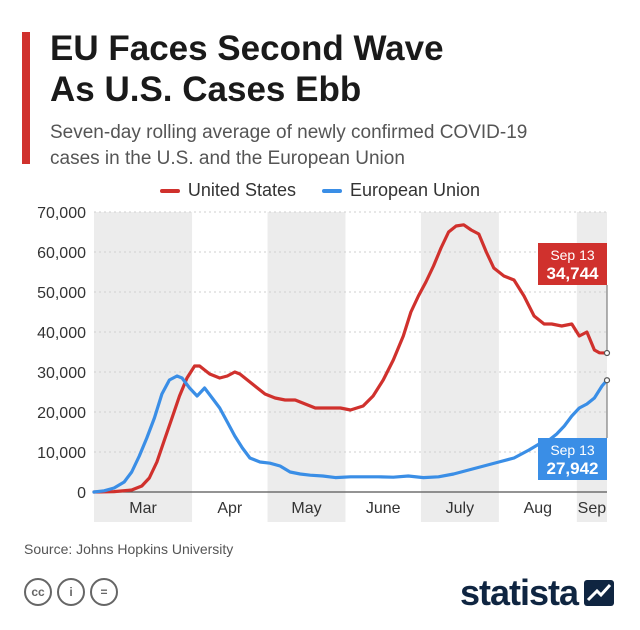 This screenshot has width=640, height=630. What do you see at coordinates (607, 353) in the screenshot?
I see `annotation-marker-us` at bounding box center [607, 353].